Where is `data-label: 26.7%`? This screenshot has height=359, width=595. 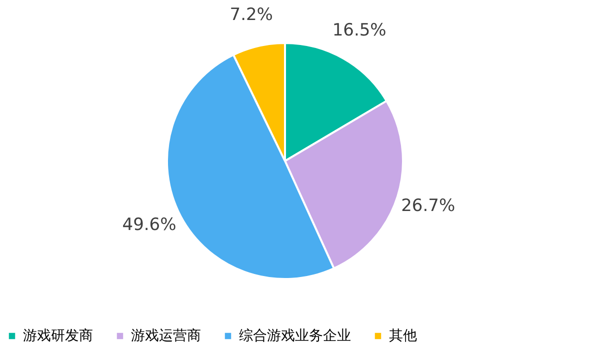 data-label: 26.7% is located at coordinates (428, 206).